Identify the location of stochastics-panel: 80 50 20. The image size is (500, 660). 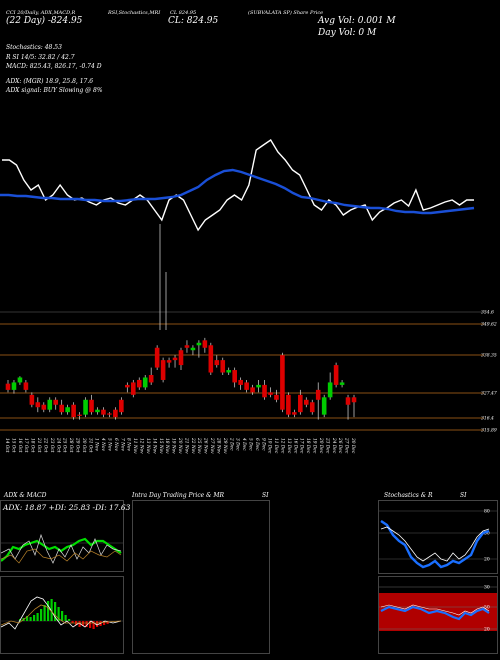
(438, 537).